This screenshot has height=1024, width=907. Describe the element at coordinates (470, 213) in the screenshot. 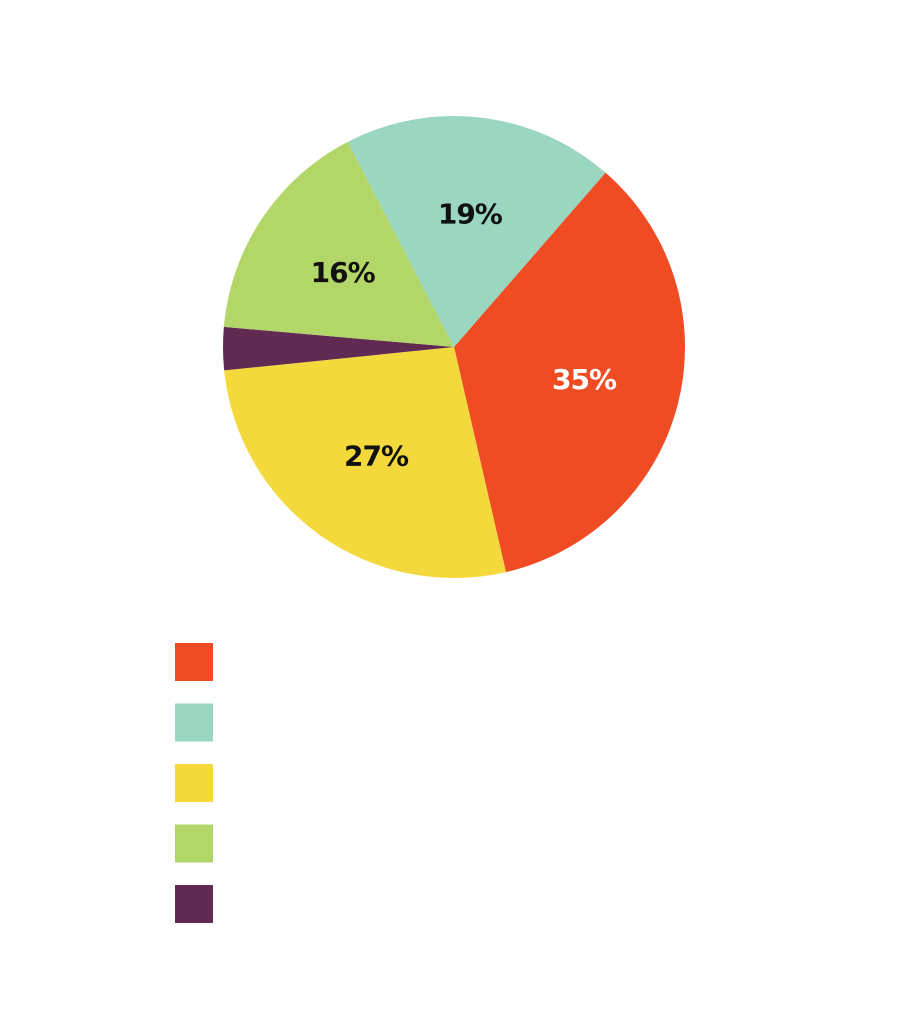

I see `slice-label-4: 19%` at that location.